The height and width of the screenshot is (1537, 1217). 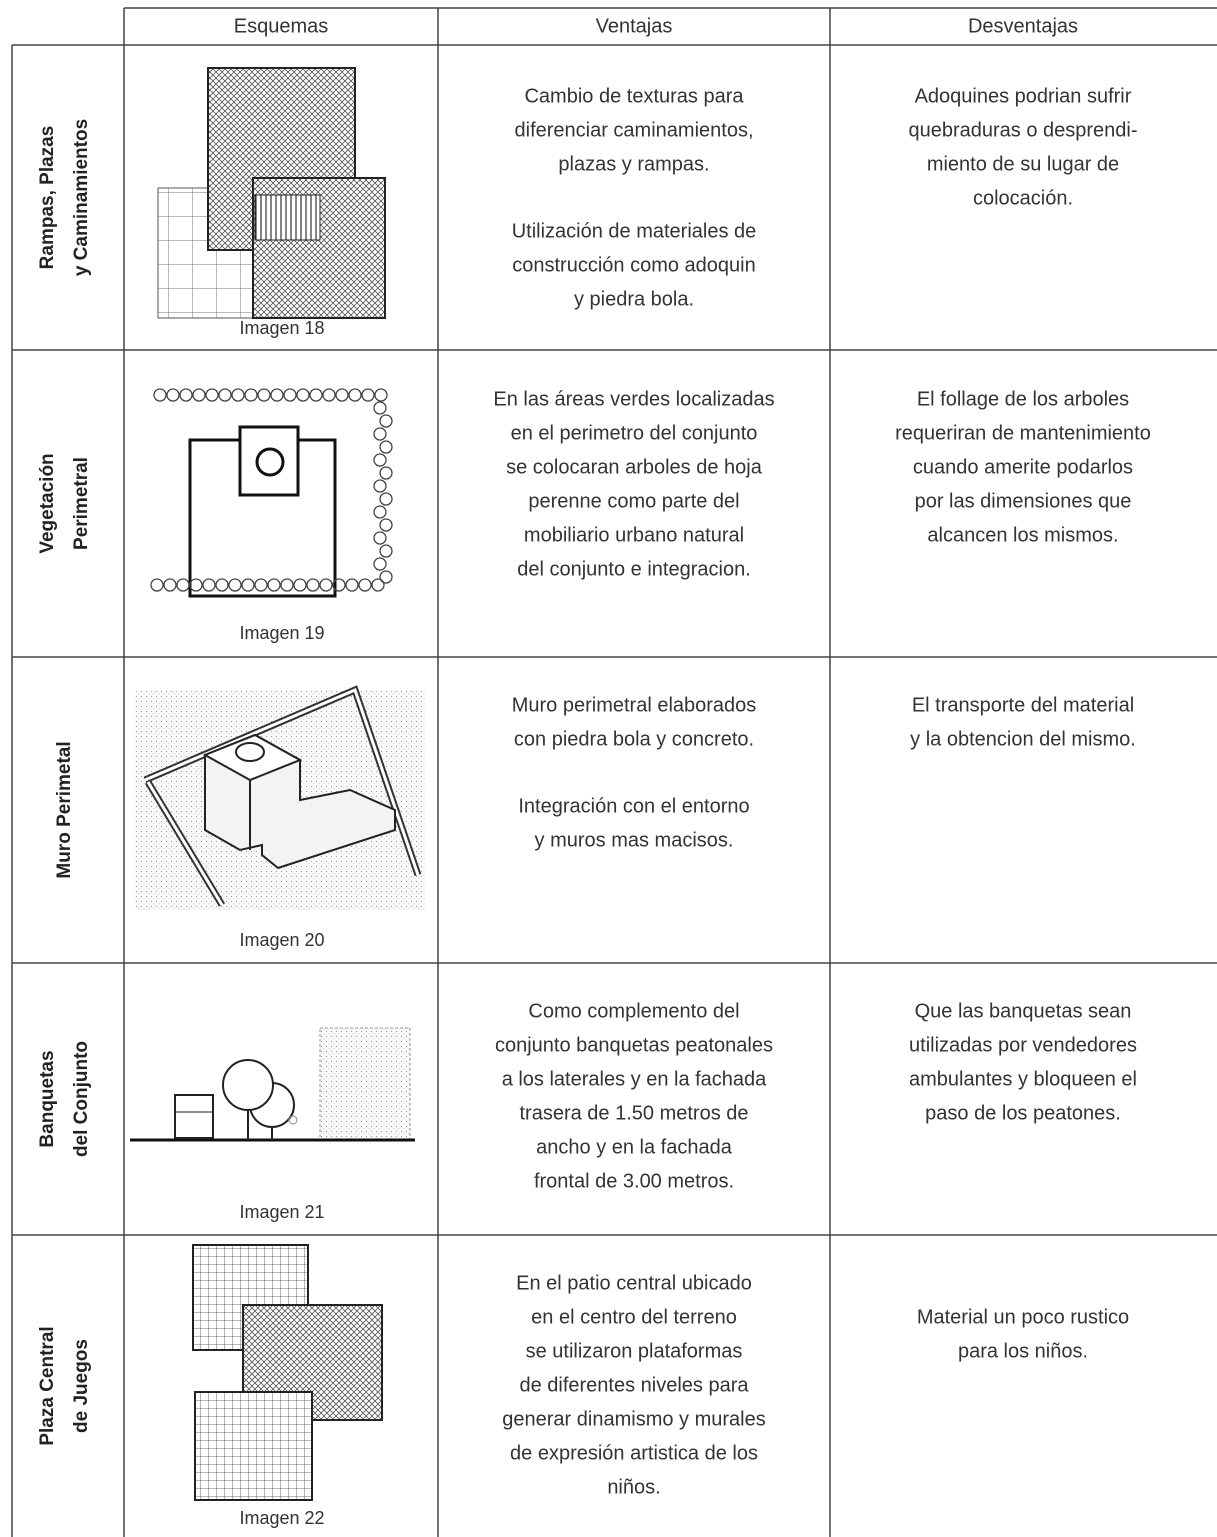 I want to click on advantage-line: Cambio de texturas para, so click(x=634, y=96).